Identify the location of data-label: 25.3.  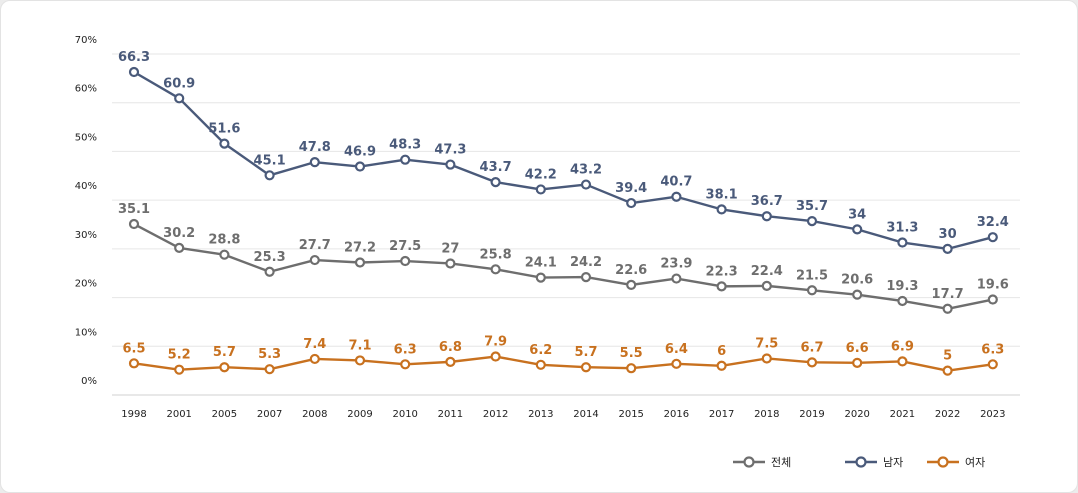
(270, 257).